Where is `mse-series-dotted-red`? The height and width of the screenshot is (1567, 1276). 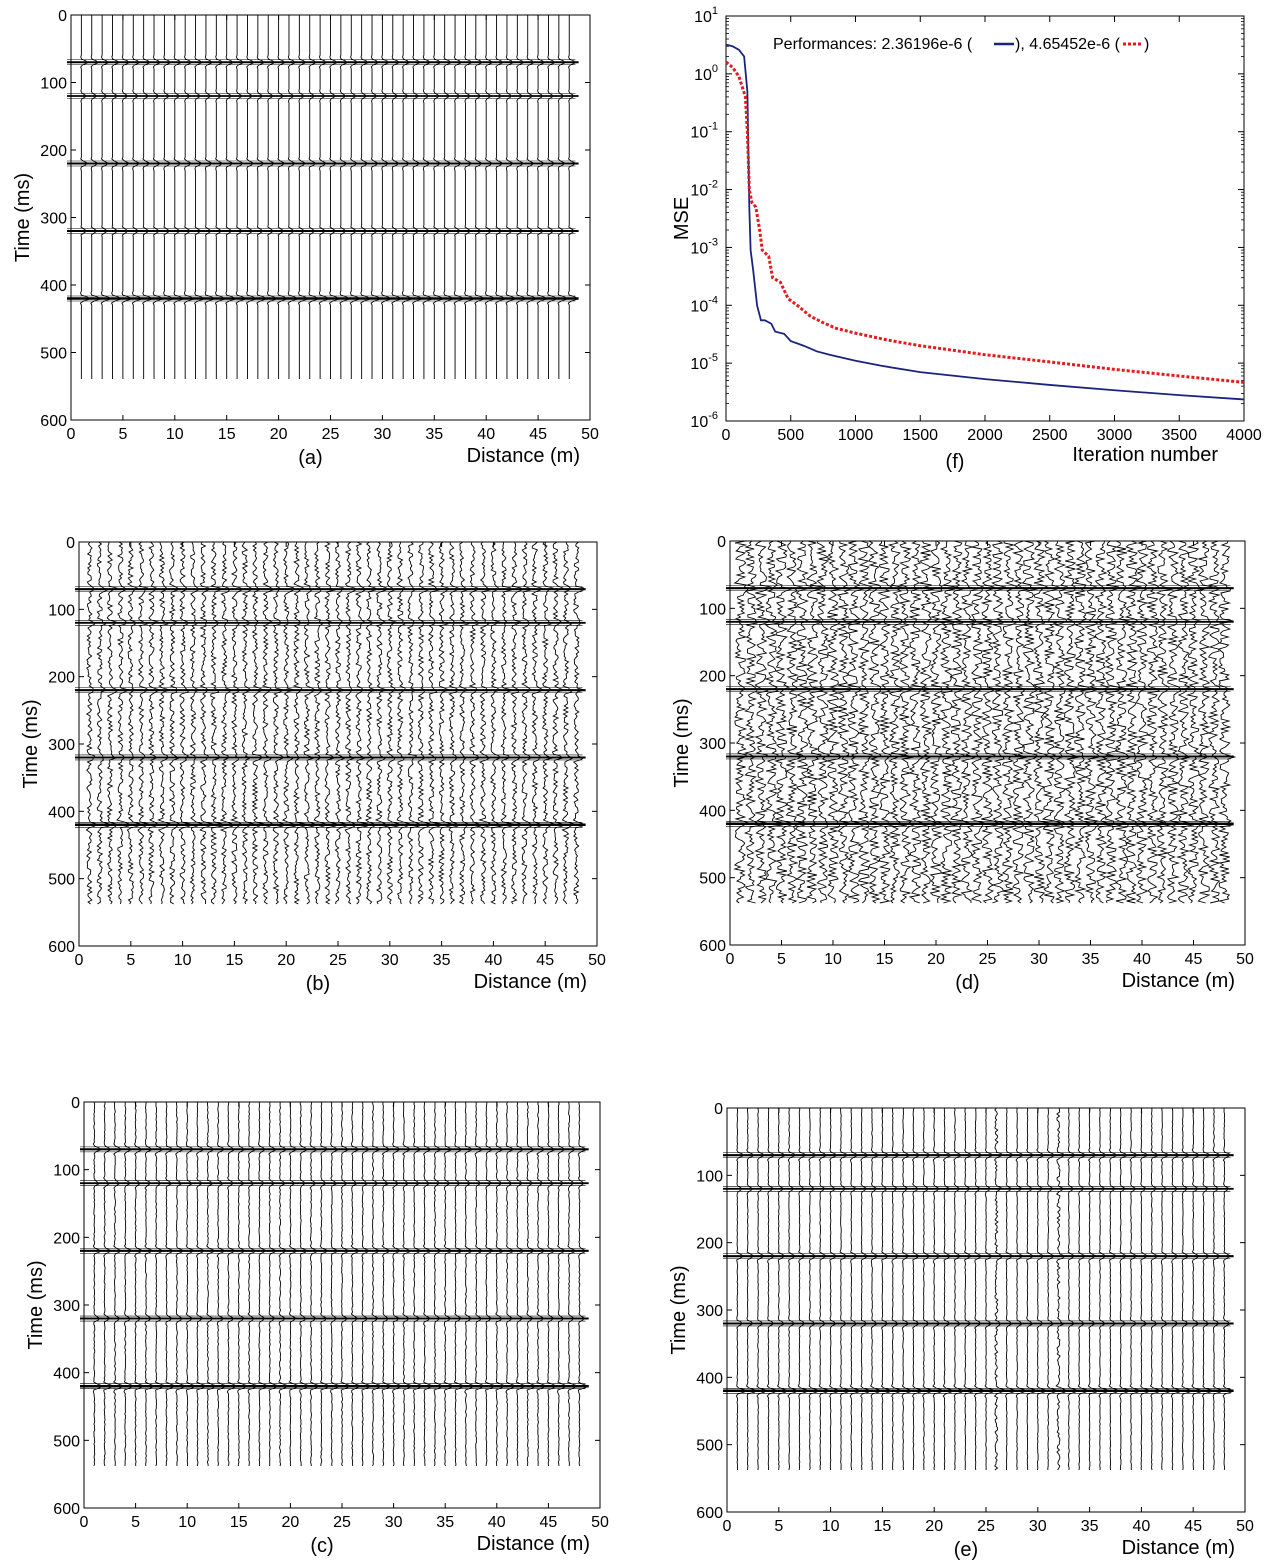
mse-series-dotted-red is located at coordinates (985, 222).